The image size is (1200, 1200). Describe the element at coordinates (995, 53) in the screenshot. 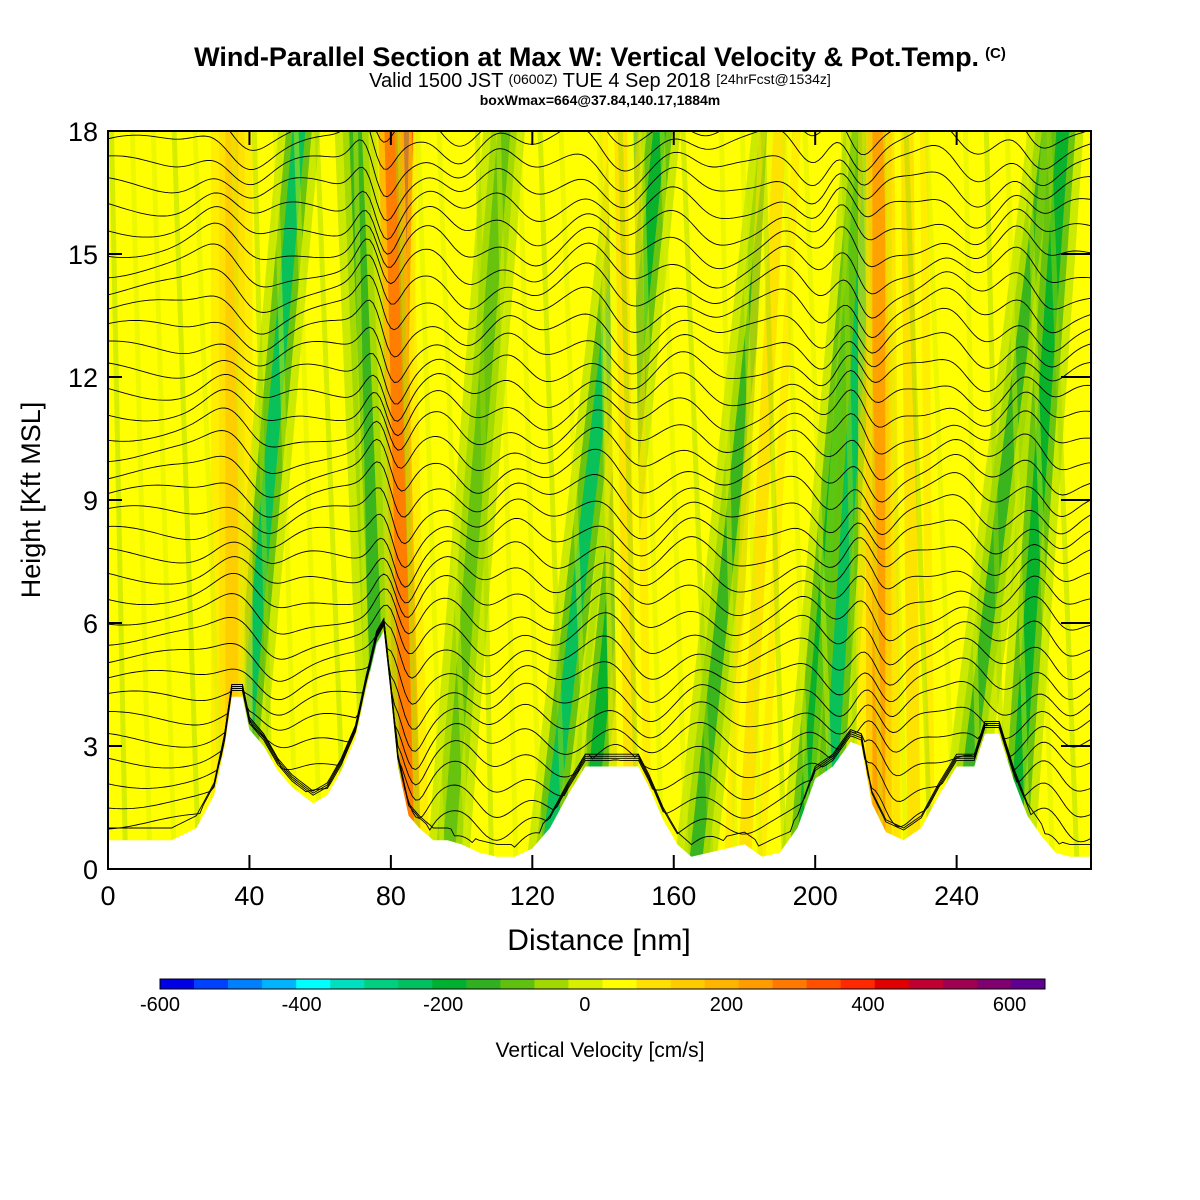

I see `copyright-mark: (C)` at that location.